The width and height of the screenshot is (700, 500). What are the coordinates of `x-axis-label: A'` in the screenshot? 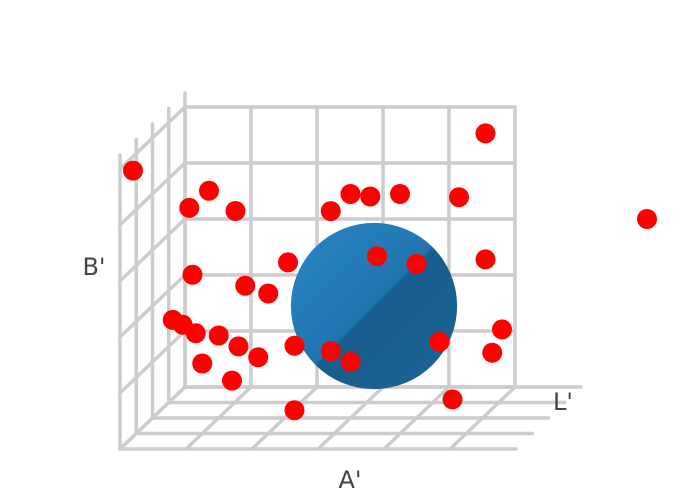 It's located at (349, 480).